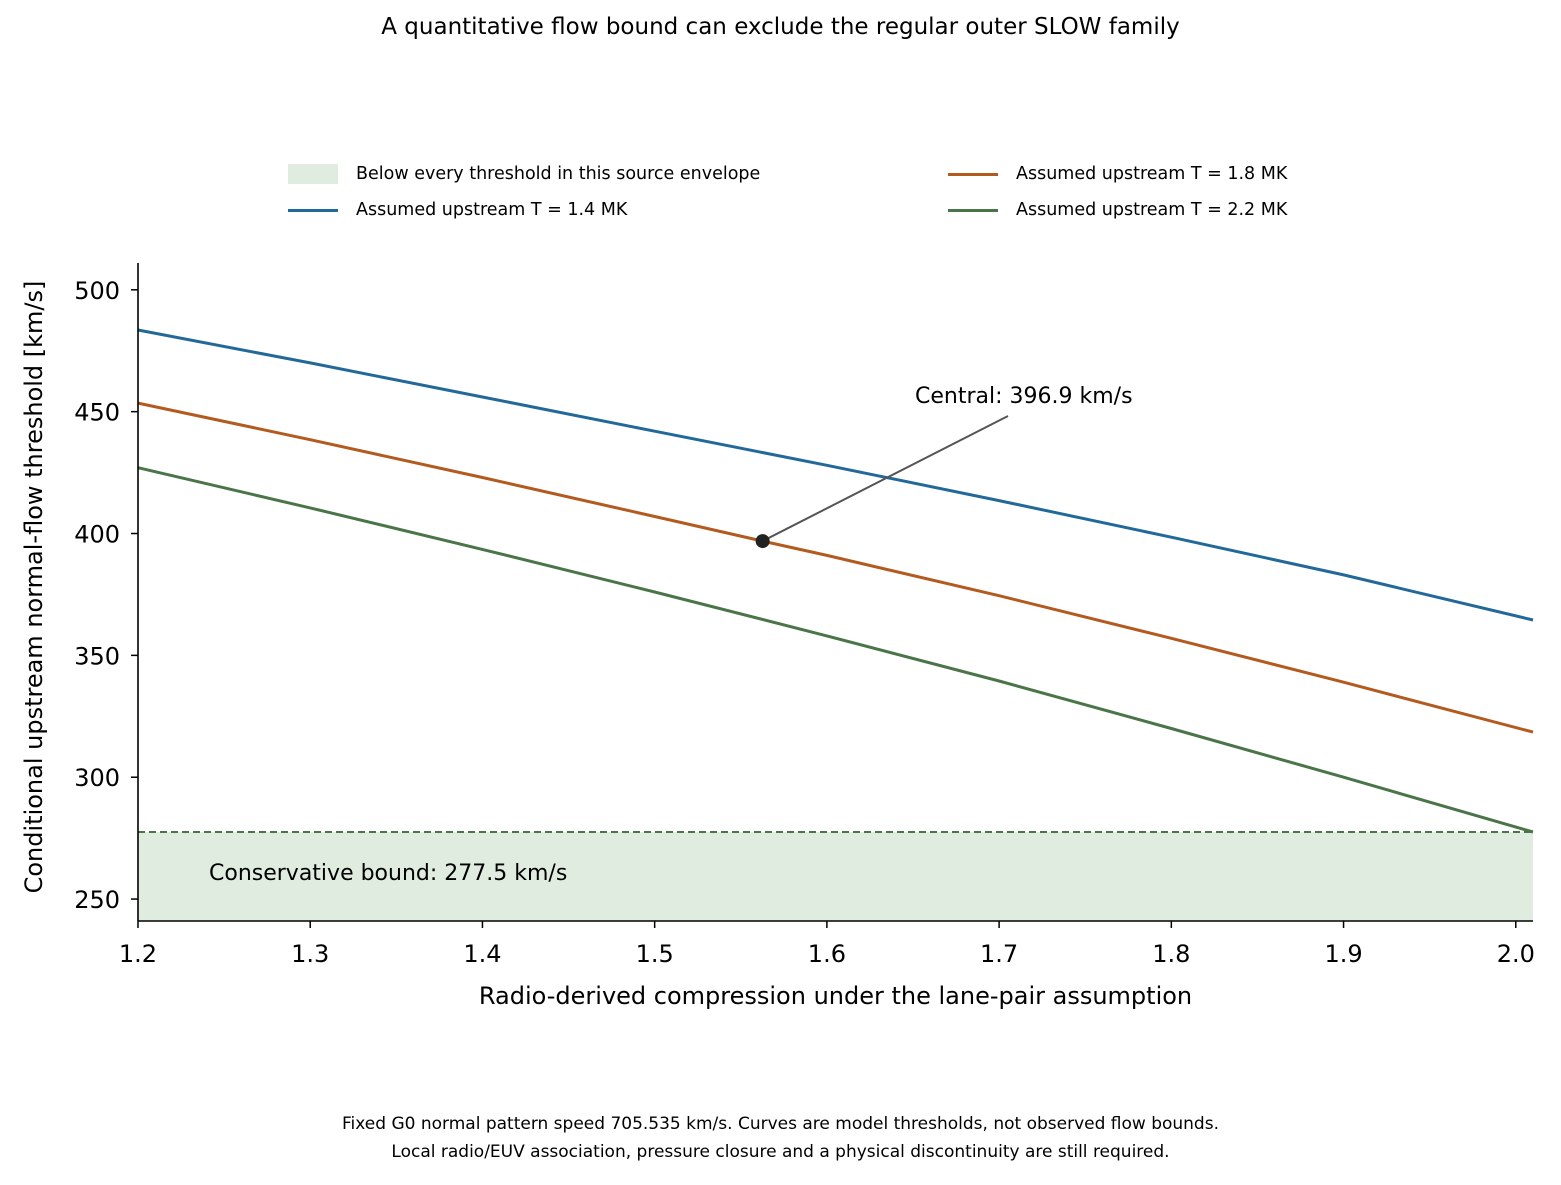 This screenshot has width=1561, height=1185. I want to click on legend-item-t22: Assumed upstream T = 2.2 MK, so click(1117, 210).